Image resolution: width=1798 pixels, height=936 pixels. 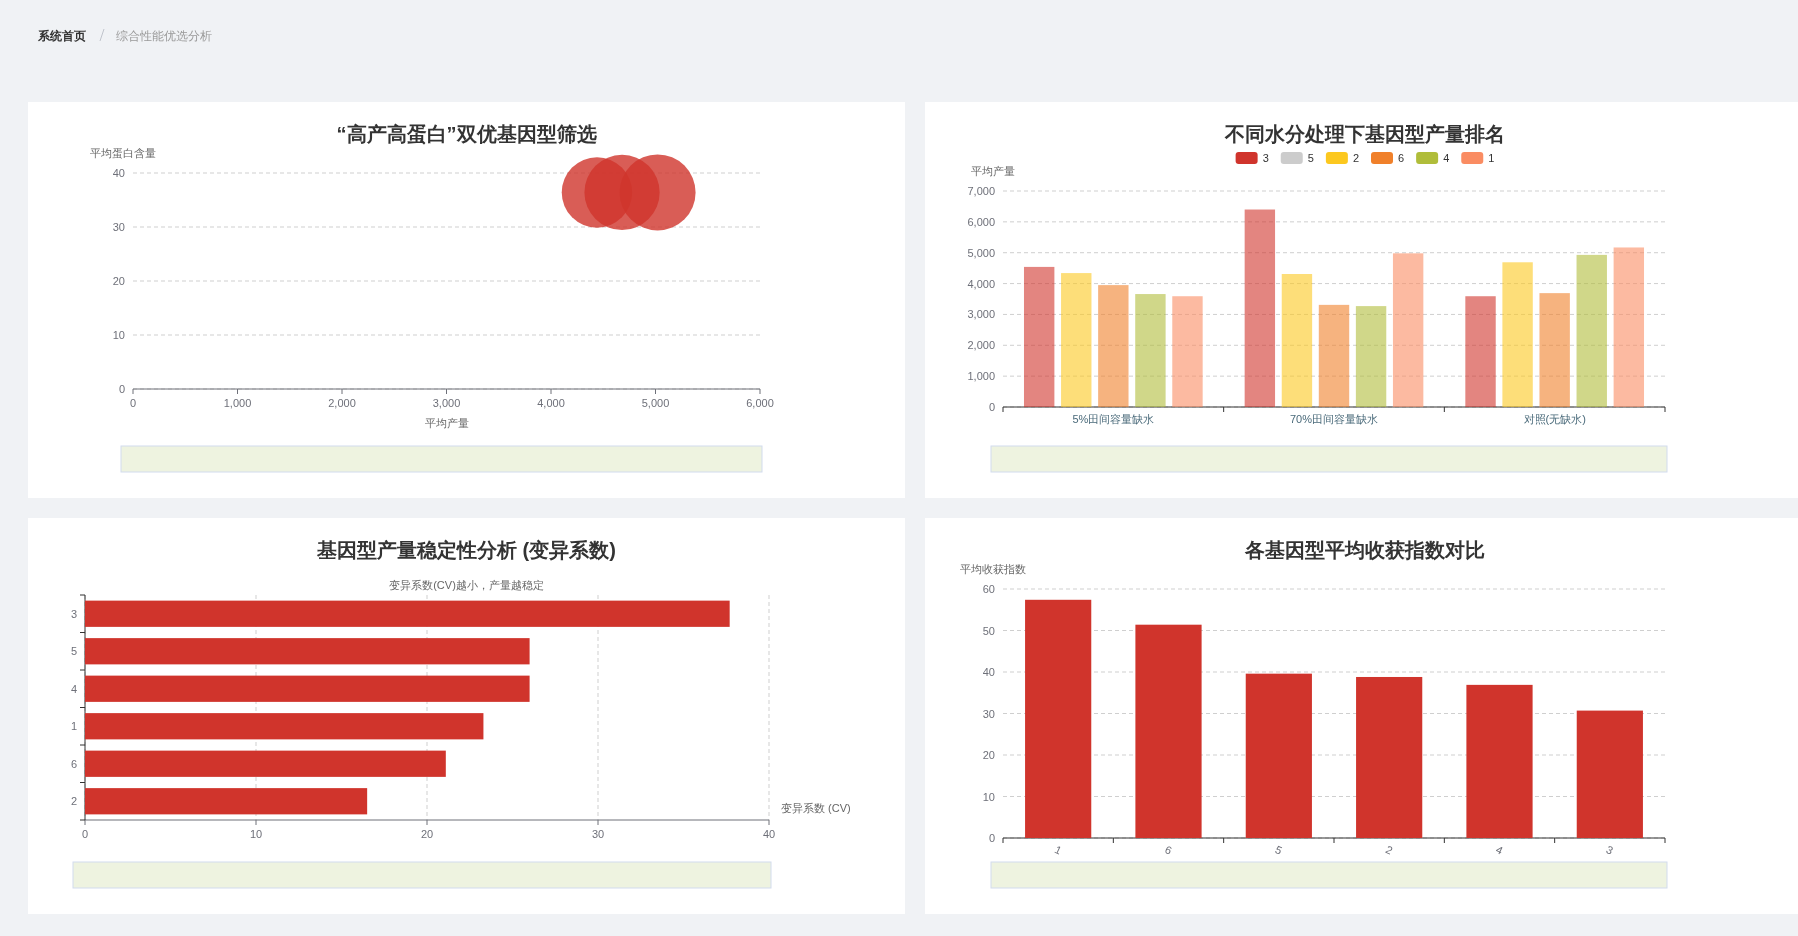 What do you see at coordinates (655, 403) in the screenshot?
I see `x-tick-label: 5,000` at bounding box center [655, 403].